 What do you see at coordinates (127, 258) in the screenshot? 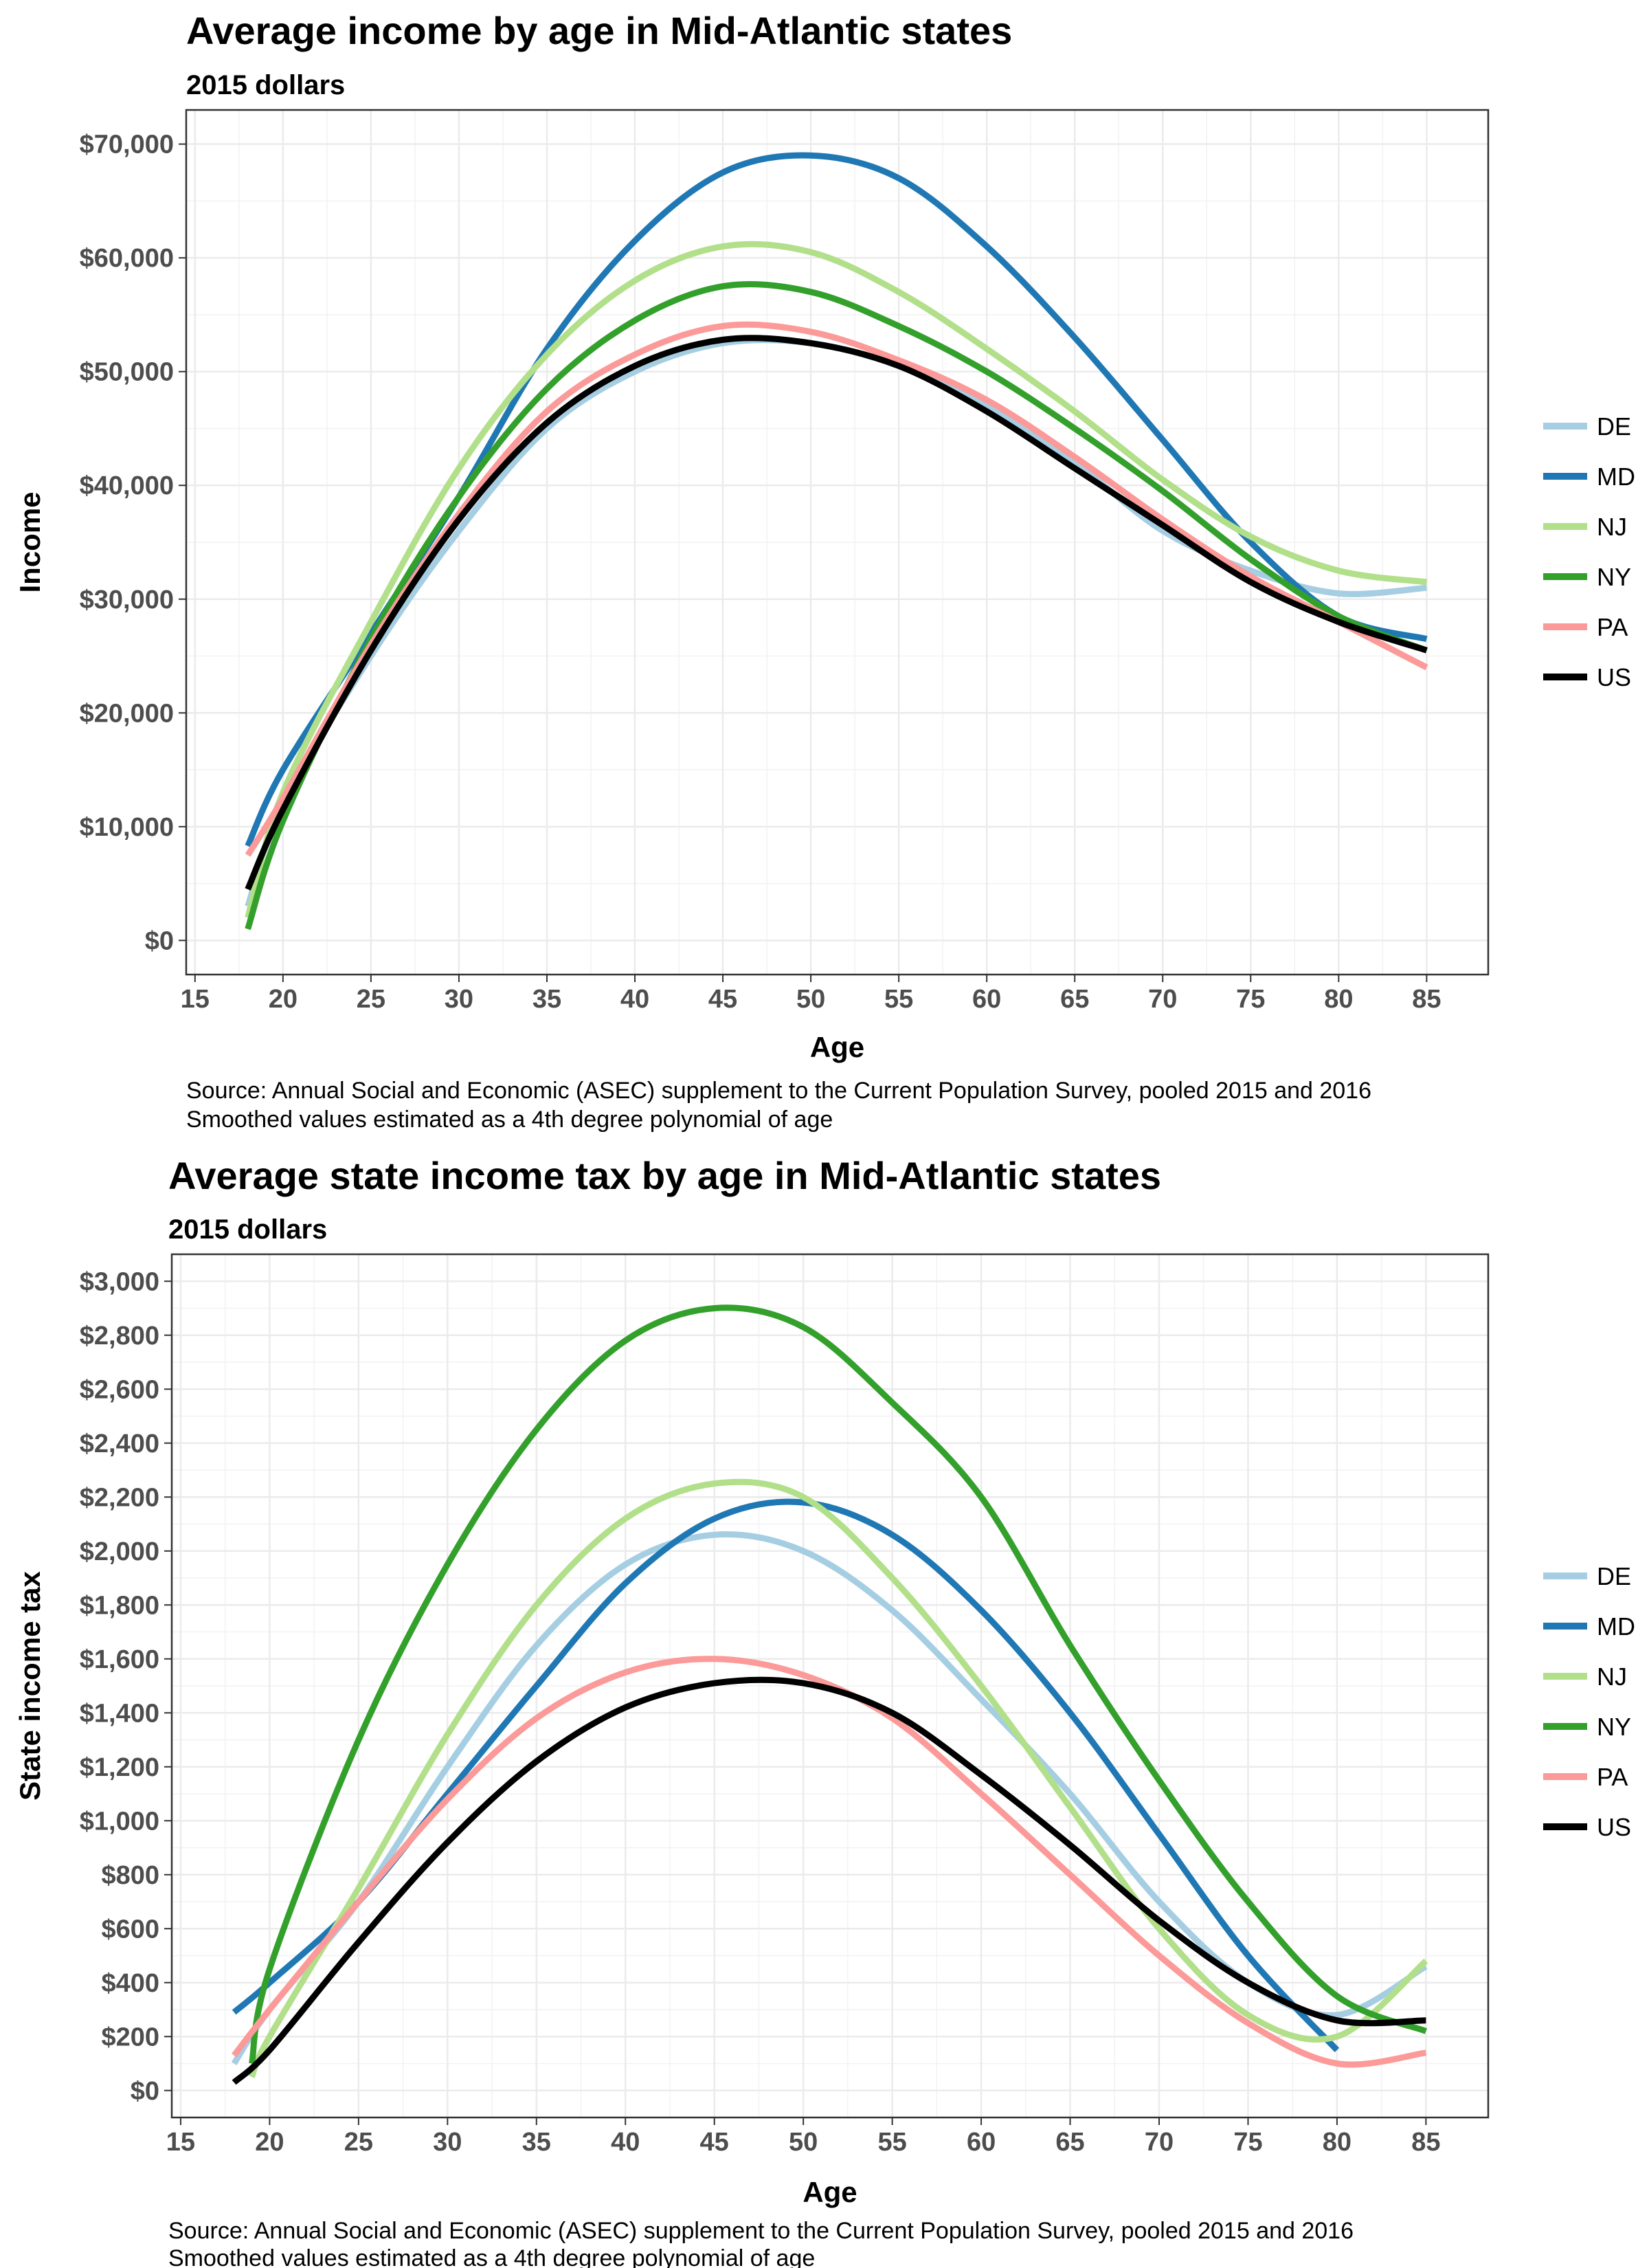
I see `y-tick-label: $60,000` at bounding box center [127, 258].